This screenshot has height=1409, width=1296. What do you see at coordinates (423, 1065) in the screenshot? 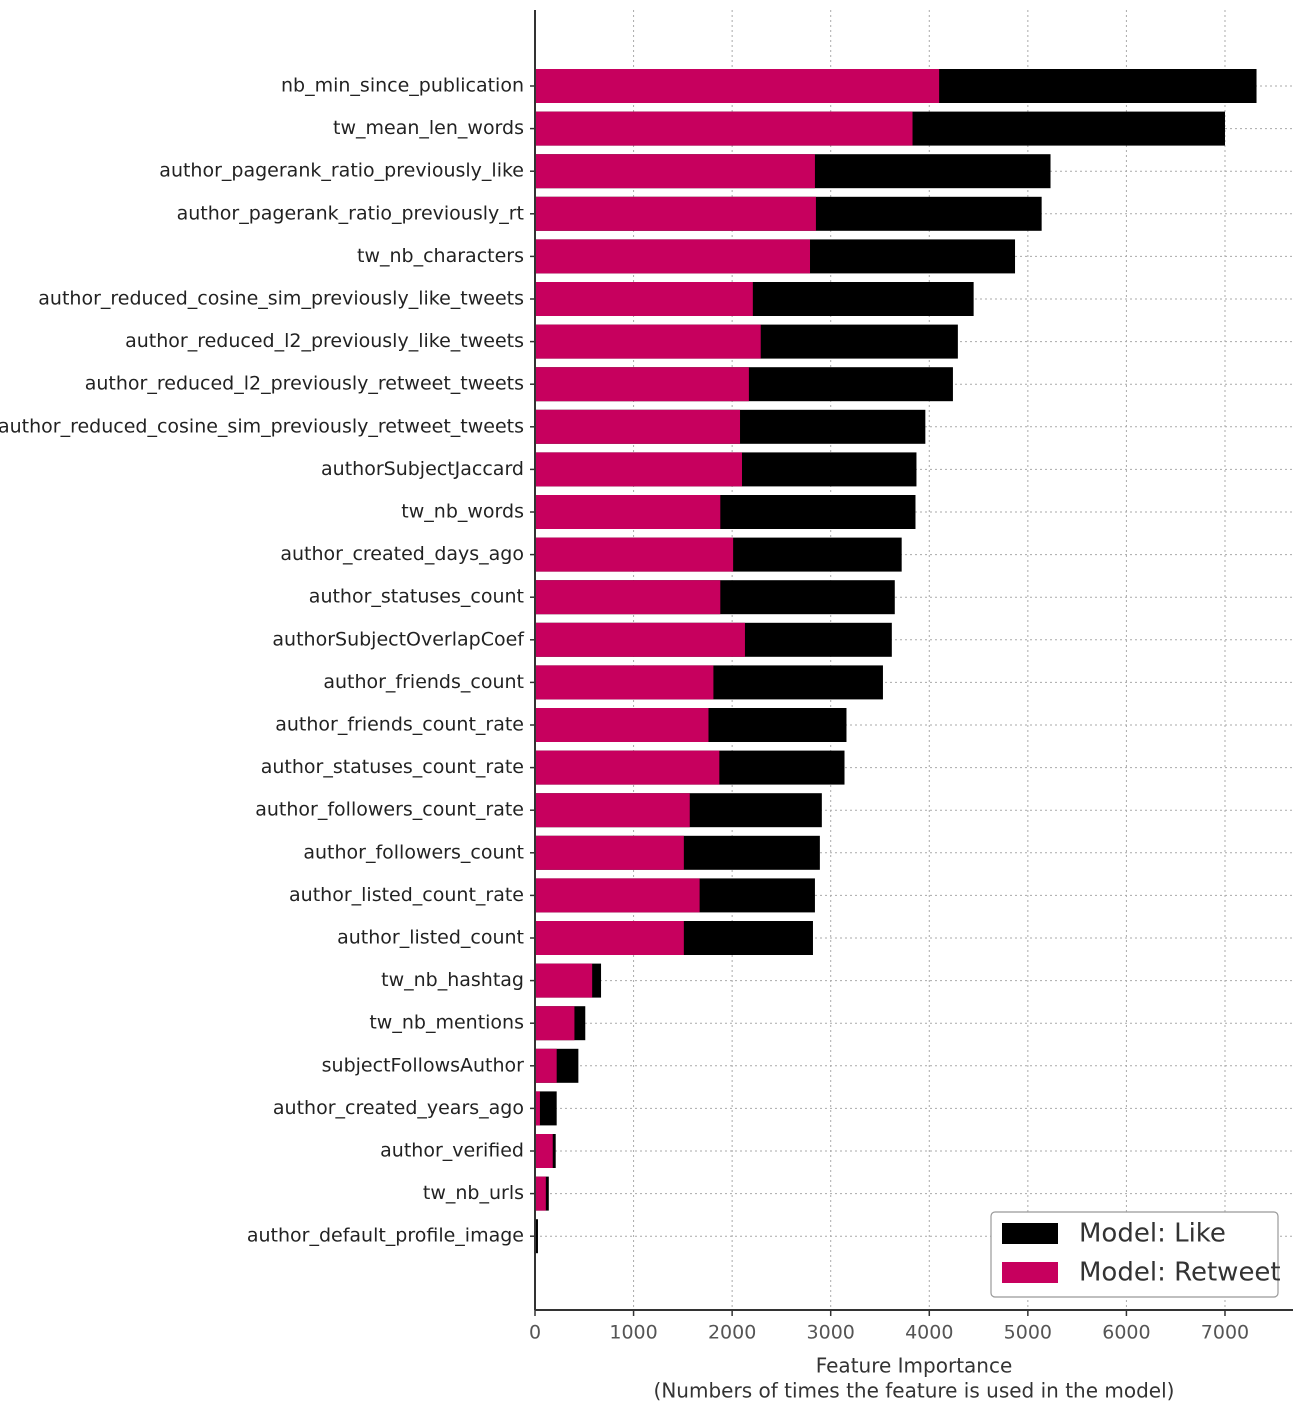
I see `y-tick-label: subjectFollowsAuthor` at bounding box center [423, 1065].